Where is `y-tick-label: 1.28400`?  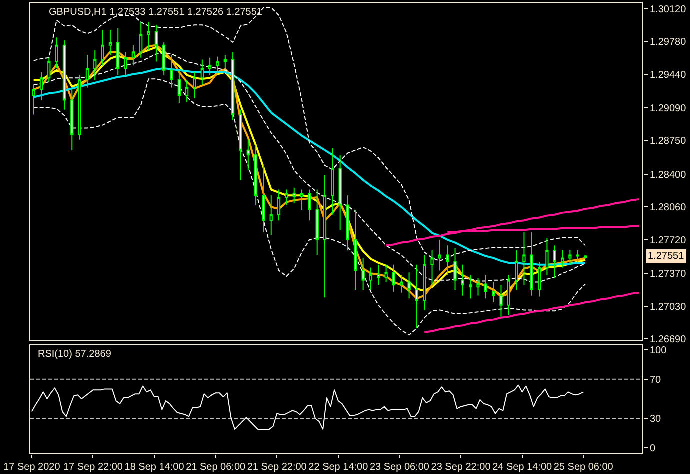 y-tick-label: 1.28400 is located at coordinates (668, 175).